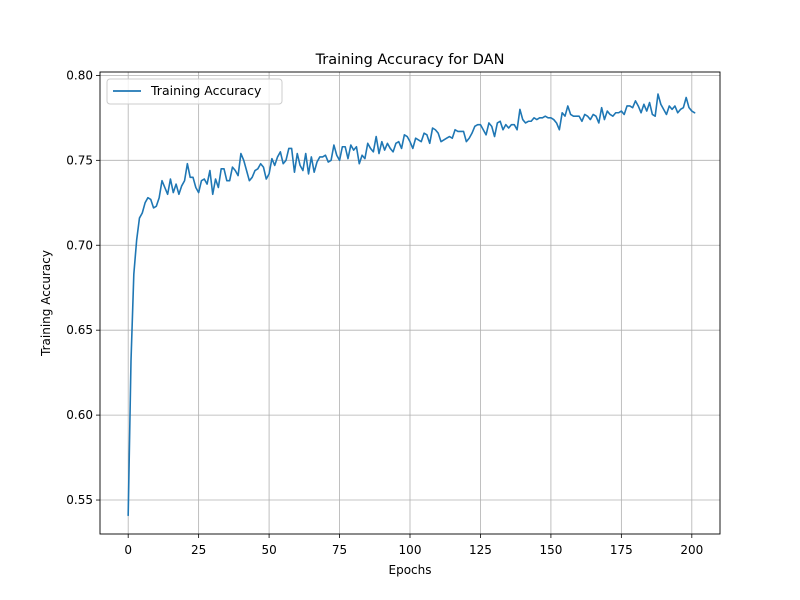  I want to click on x-tick-label: 125, so click(480, 550).